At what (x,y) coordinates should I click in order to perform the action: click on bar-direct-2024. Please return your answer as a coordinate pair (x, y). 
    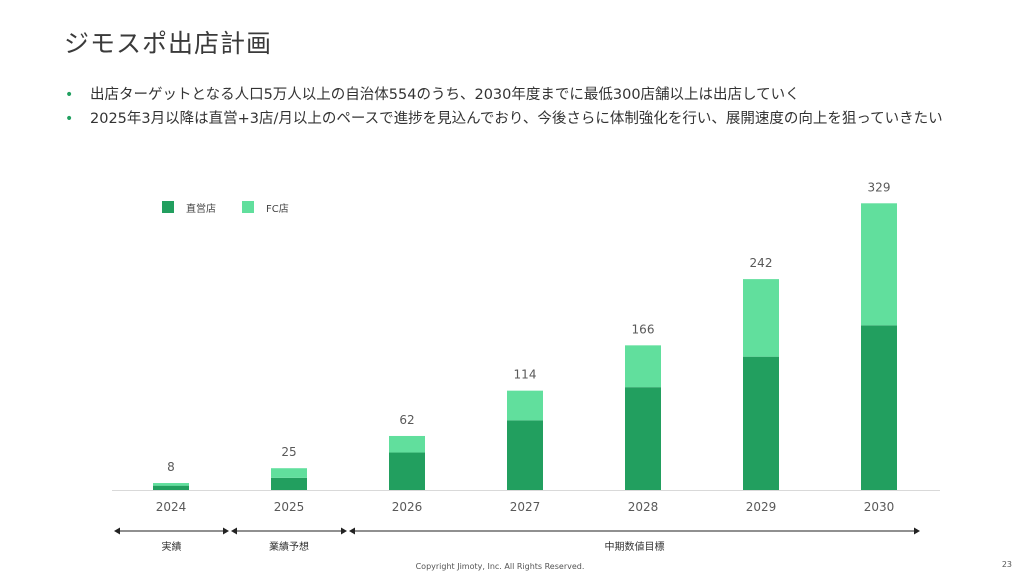
    Looking at the image, I should click on (171, 487).